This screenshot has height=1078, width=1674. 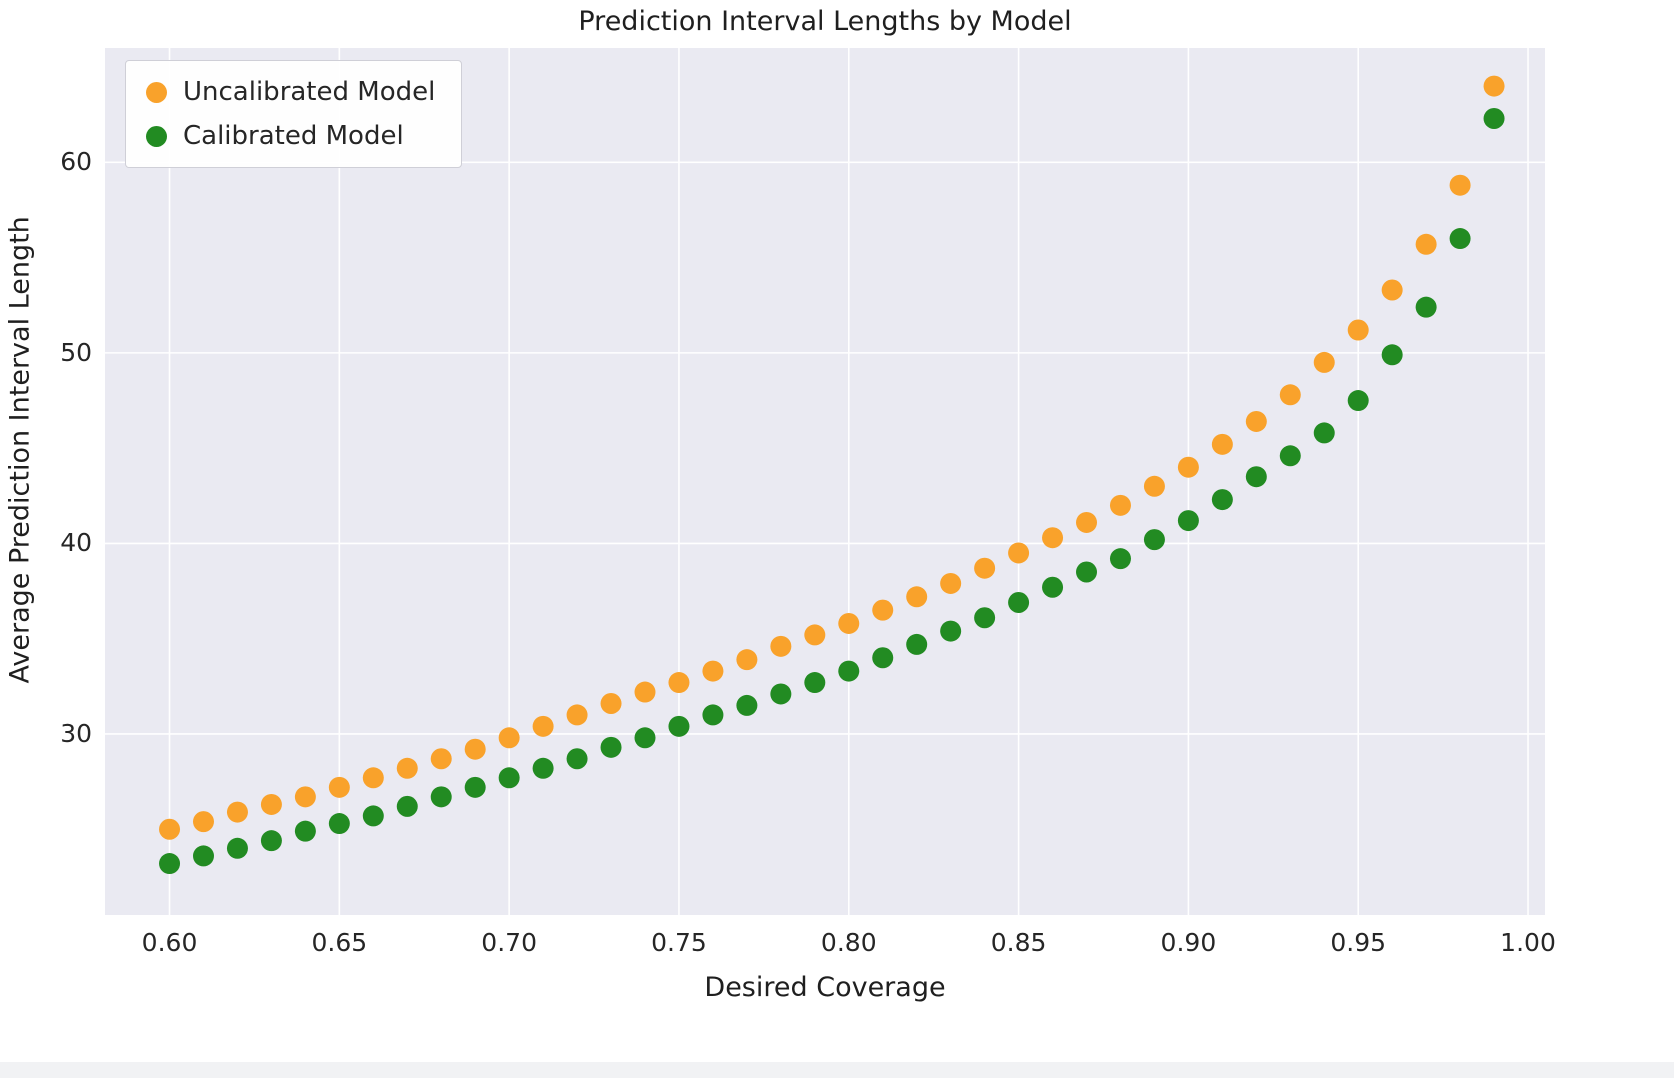 What do you see at coordinates (156, 136) in the screenshot?
I see `calibrated-marker-icon` at bounding box center [156, 136].